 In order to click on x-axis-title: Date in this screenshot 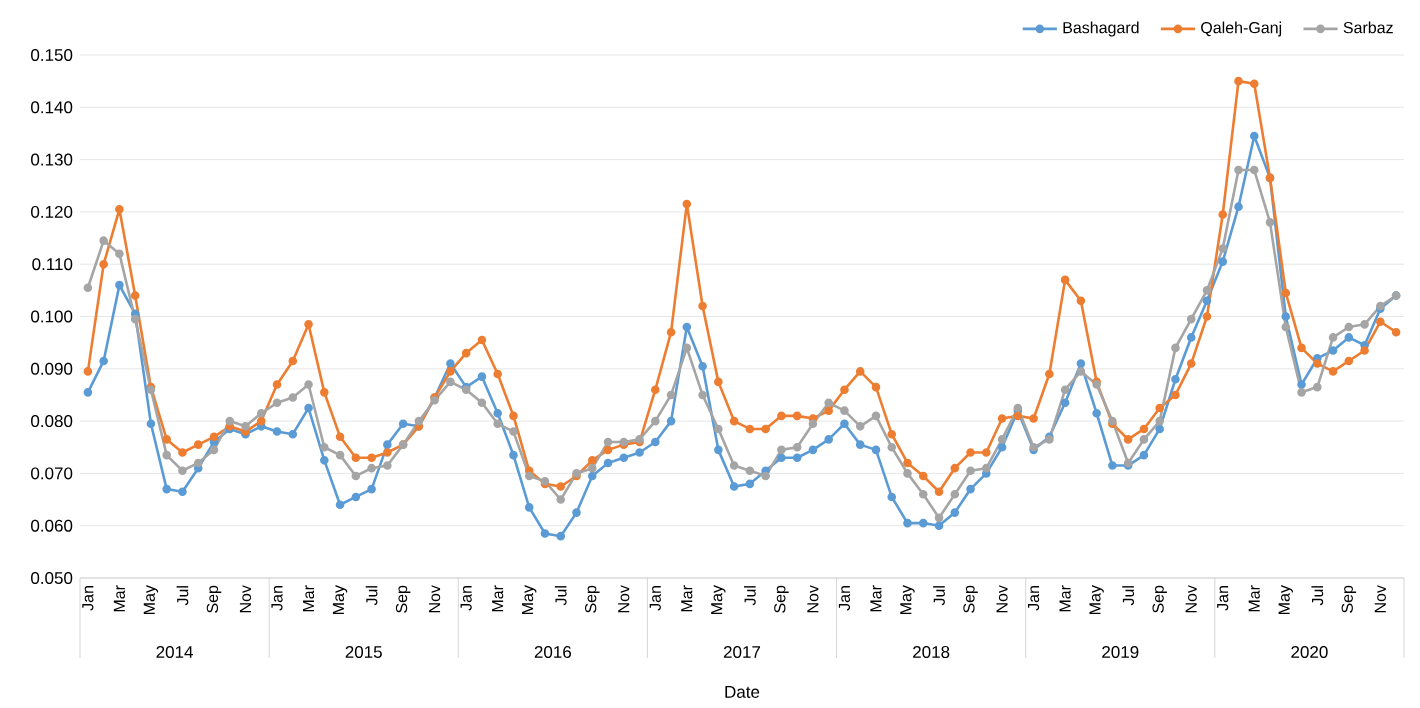, I will do `click(742, 692)`.